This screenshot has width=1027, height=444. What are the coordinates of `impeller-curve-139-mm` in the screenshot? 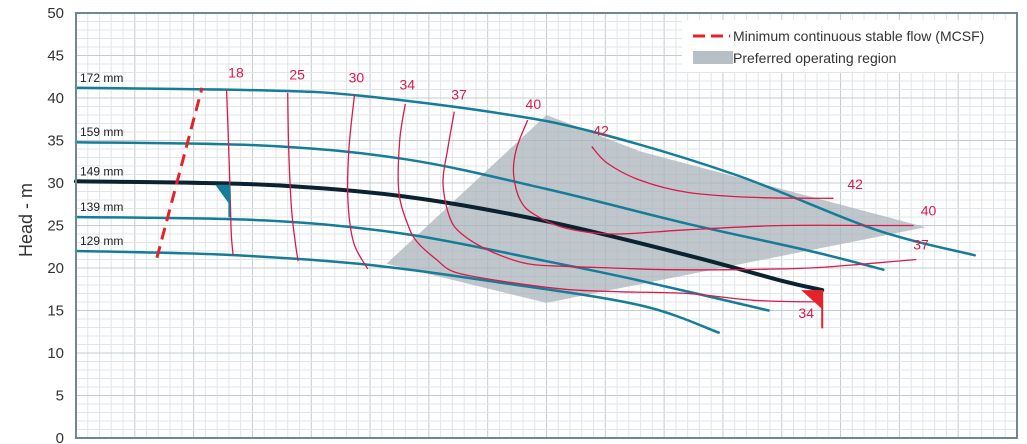 It's located at (422, 263).